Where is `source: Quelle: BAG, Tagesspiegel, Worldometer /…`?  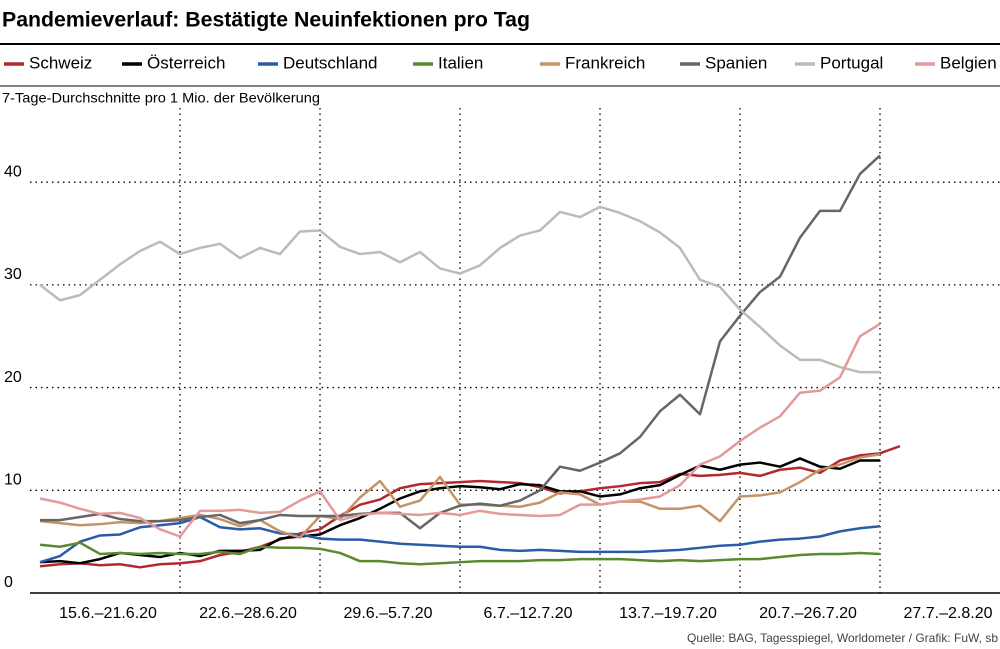
source: Quelle: BAG, Tagesspiegel, Worldometer /… is located at coordinates (842, 638).